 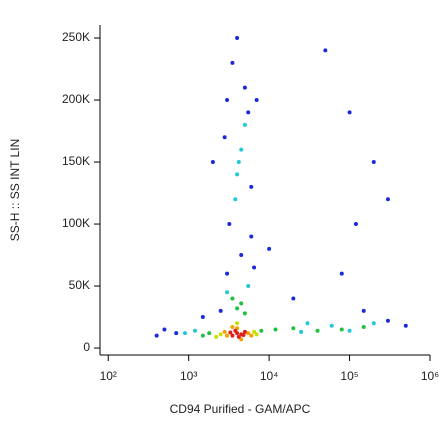 I want to click on y-axis-label: SS-H :: SS INT LIN, so click(x=15, y=190).